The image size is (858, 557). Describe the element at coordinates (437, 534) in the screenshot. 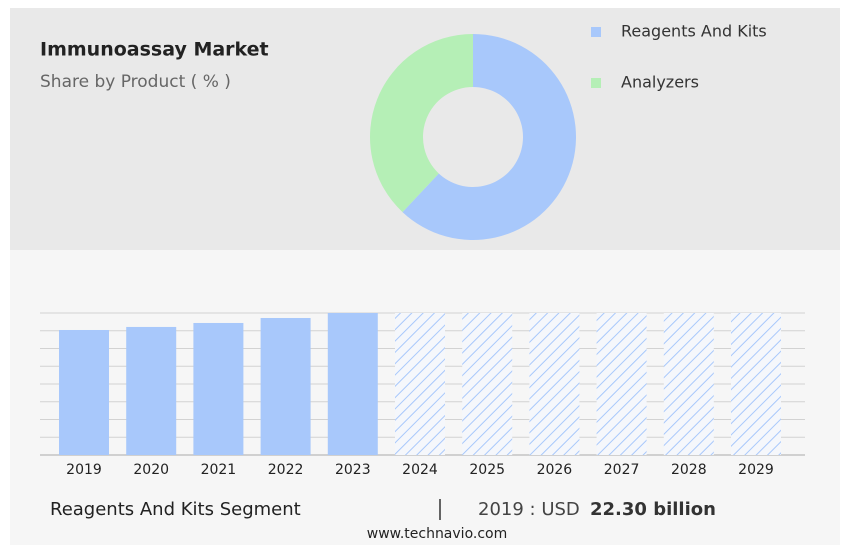

I see `source: www.technavio.com` at that location.